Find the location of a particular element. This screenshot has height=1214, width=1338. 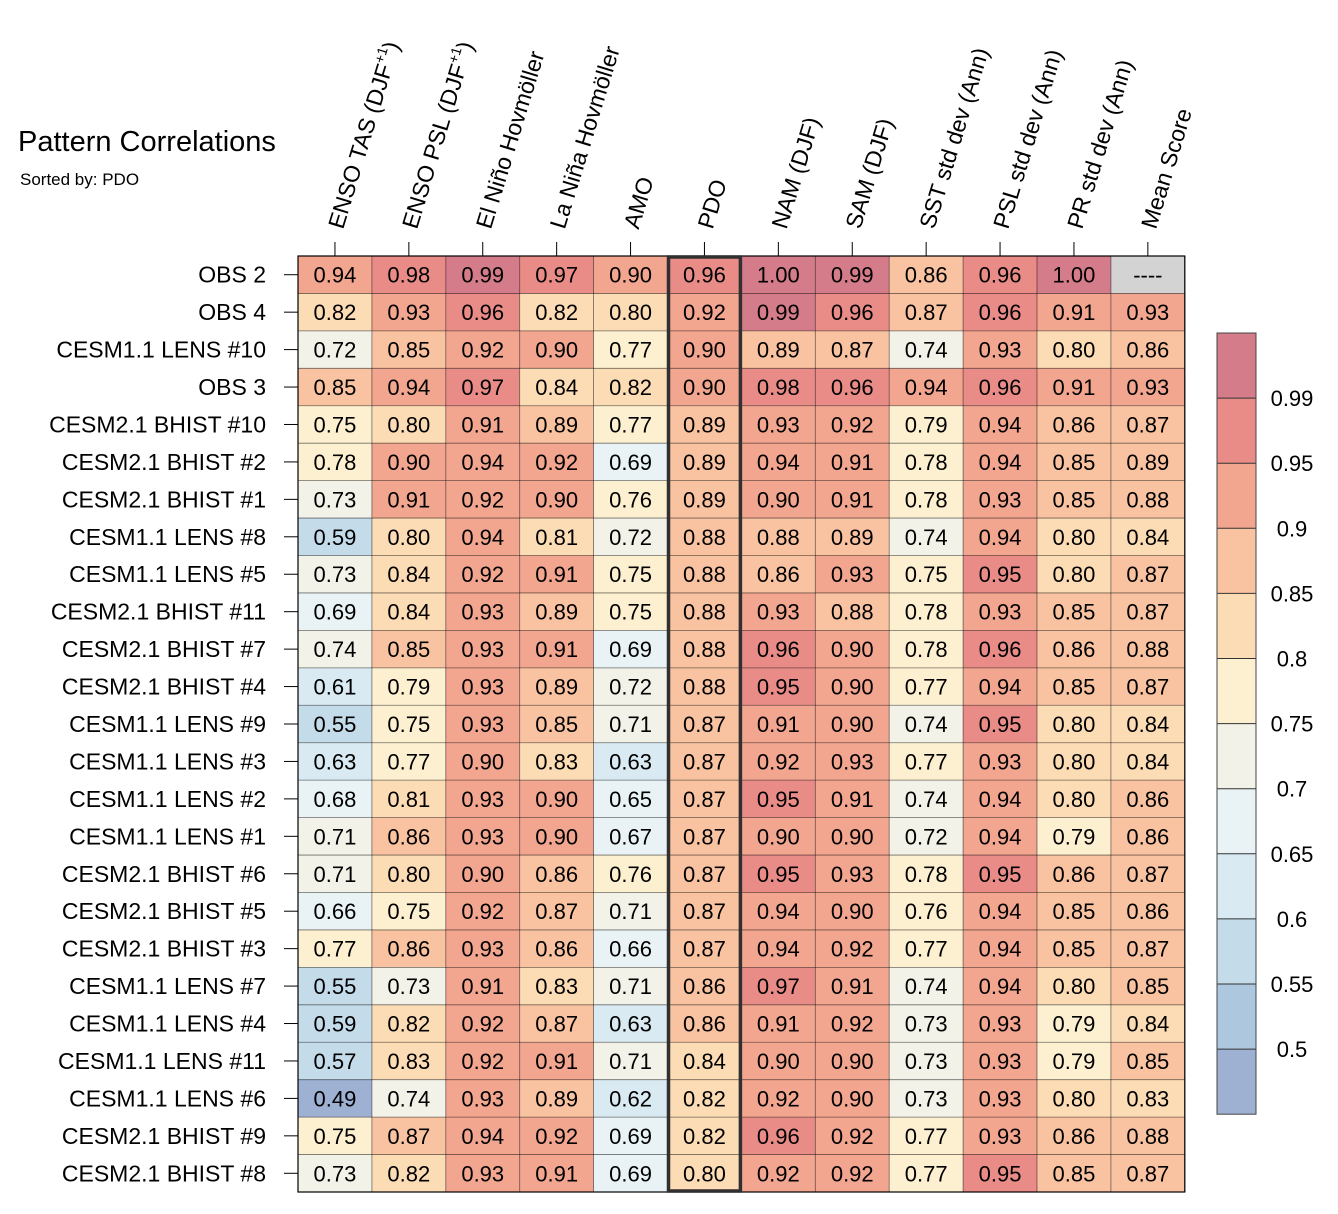

cell-value: 0.95 is located at coordinates (778, 874).